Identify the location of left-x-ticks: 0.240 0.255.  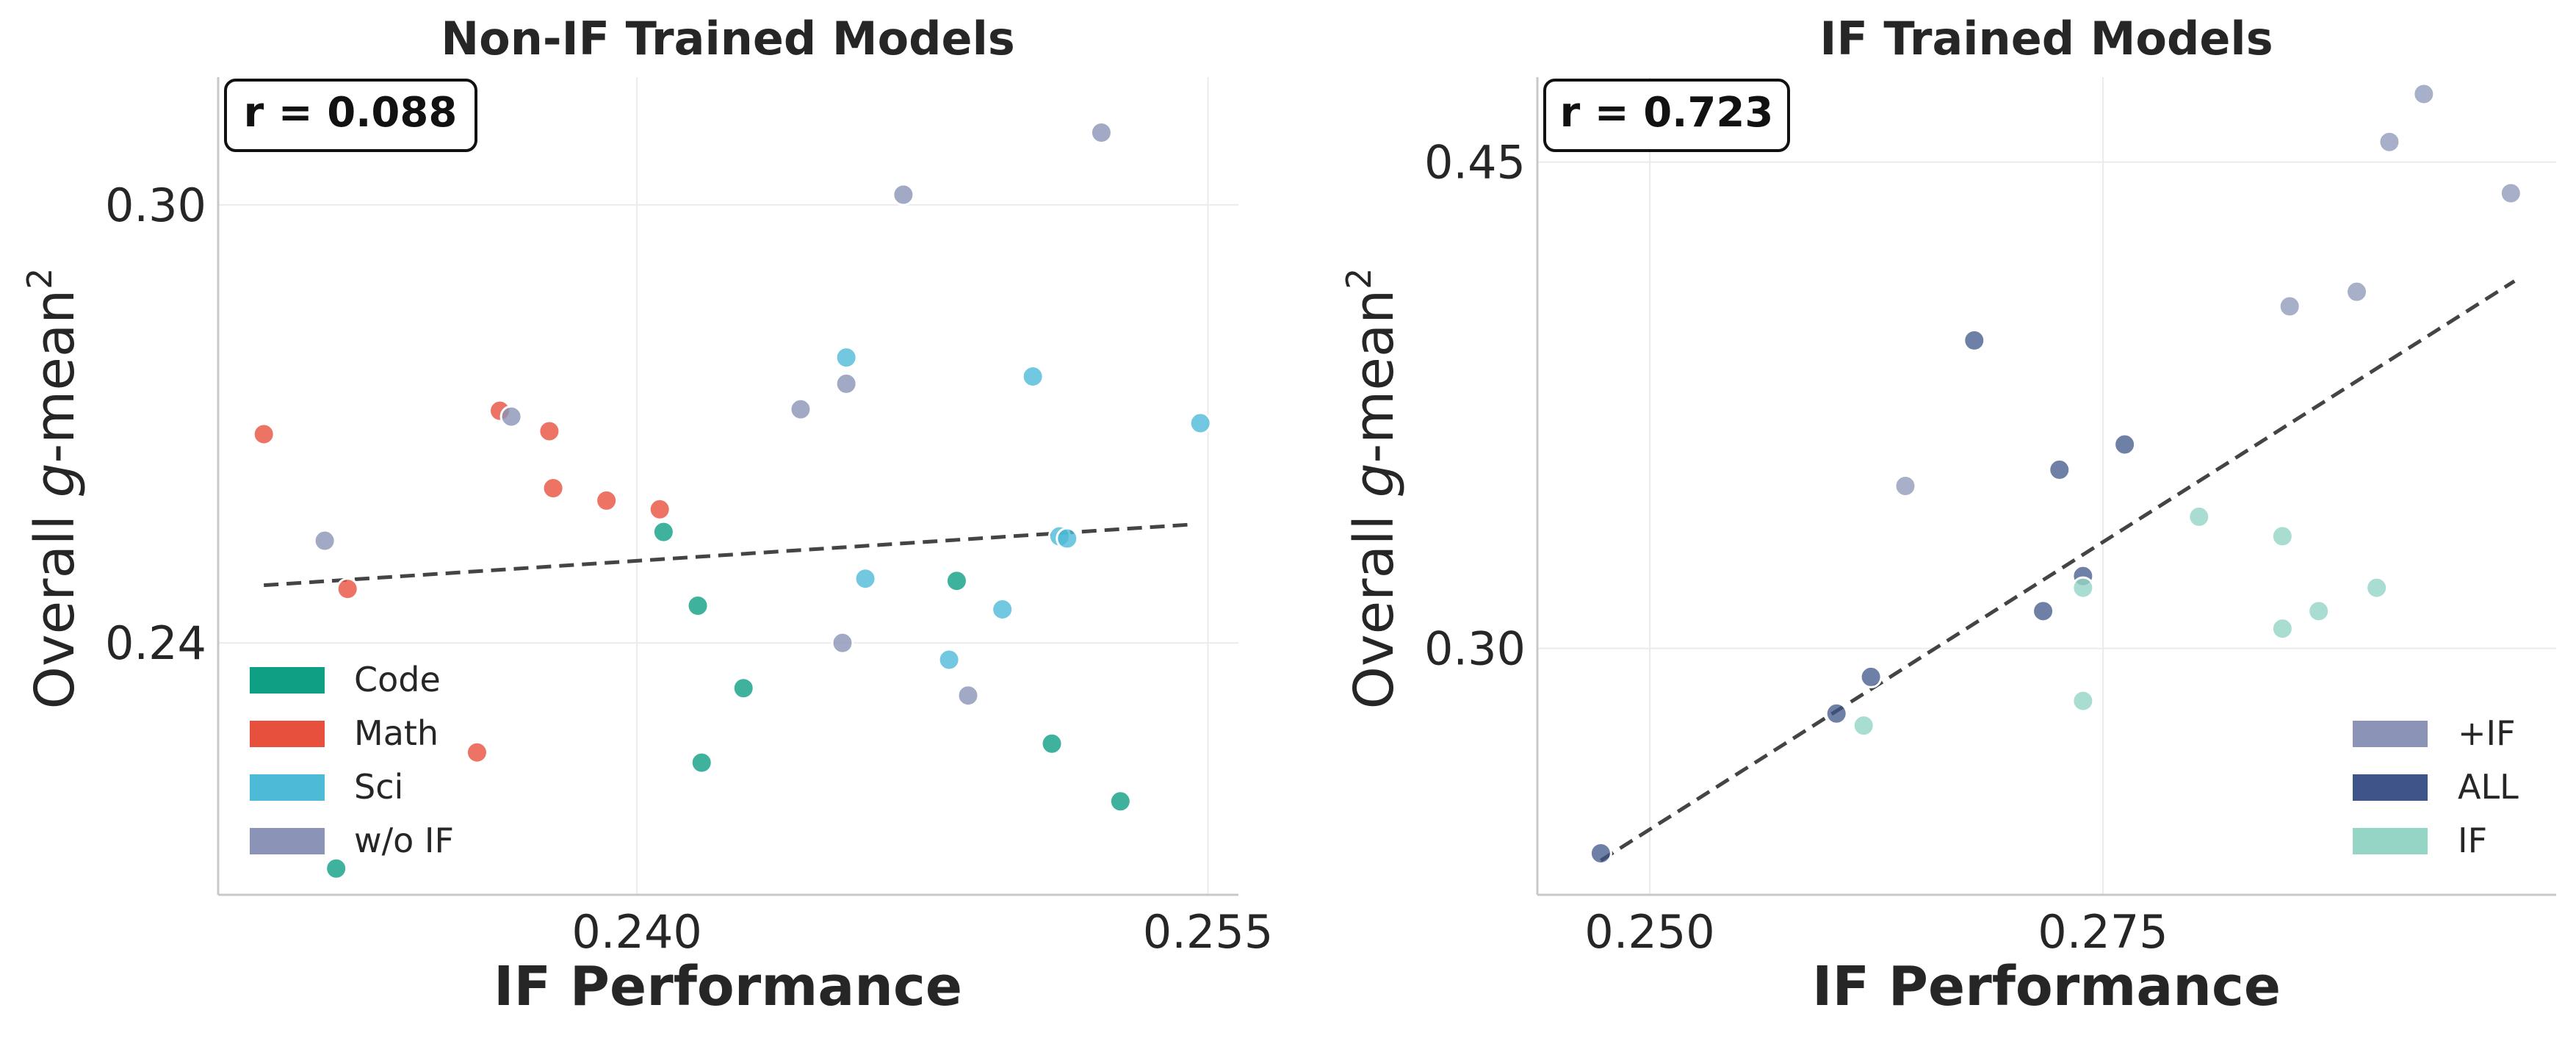
(922, 932).